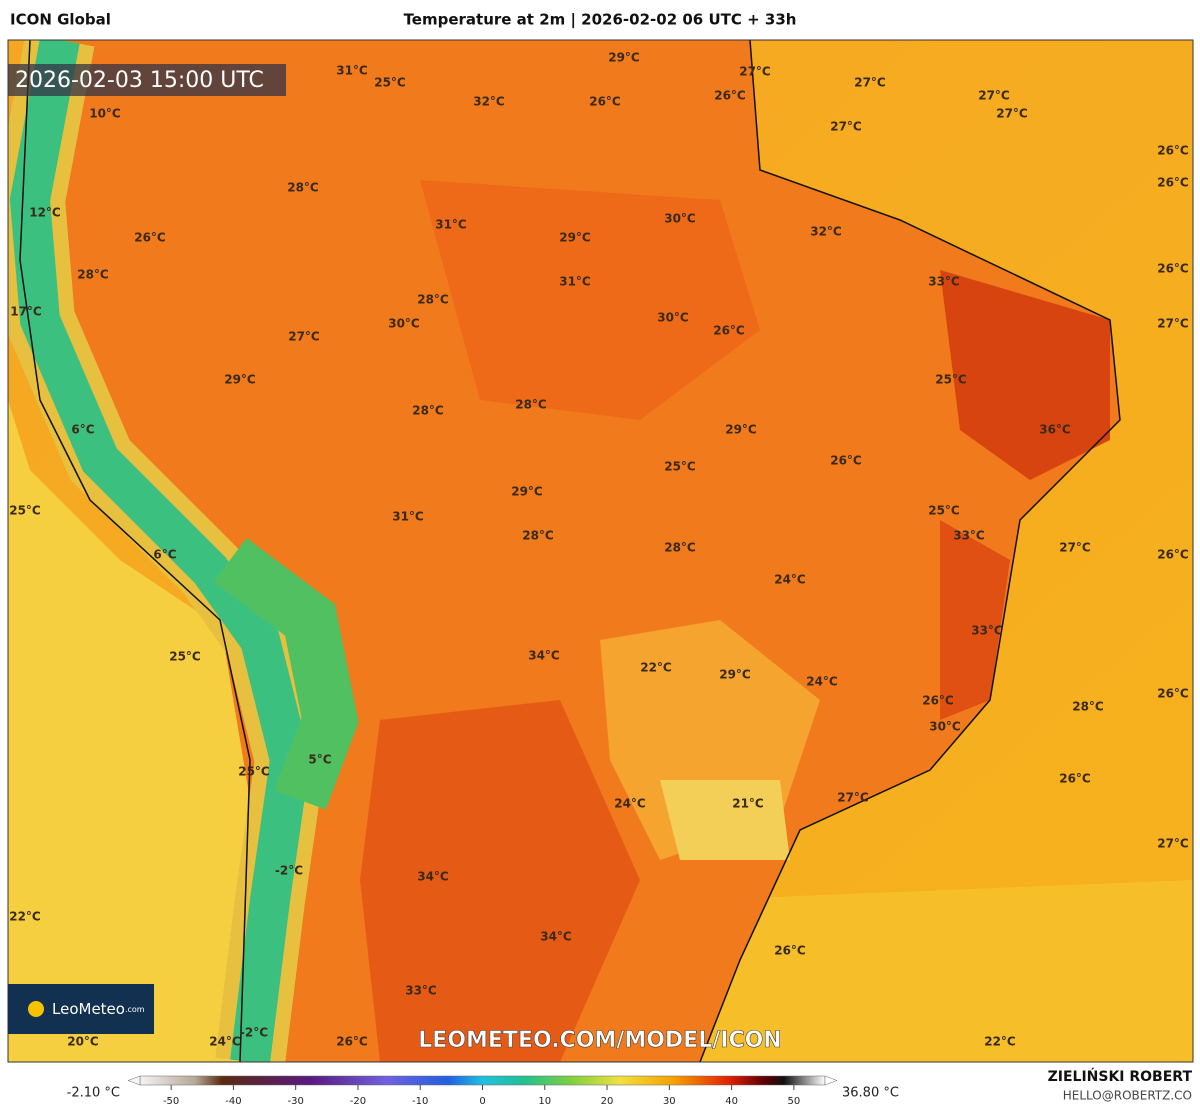  What do you see at coordinates (135, 1009) in the screenshot?
I see `logo-suffix: .com` at bounding box center [135, 1009].